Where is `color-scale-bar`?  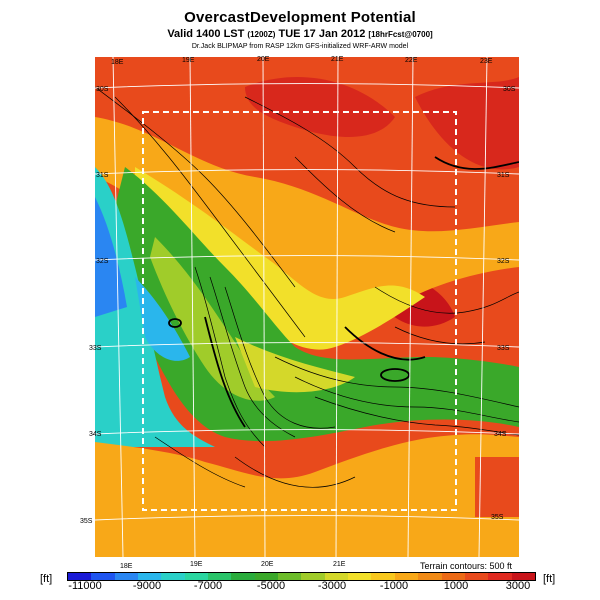 color-scale-bar is located at coordinates (301, 576).